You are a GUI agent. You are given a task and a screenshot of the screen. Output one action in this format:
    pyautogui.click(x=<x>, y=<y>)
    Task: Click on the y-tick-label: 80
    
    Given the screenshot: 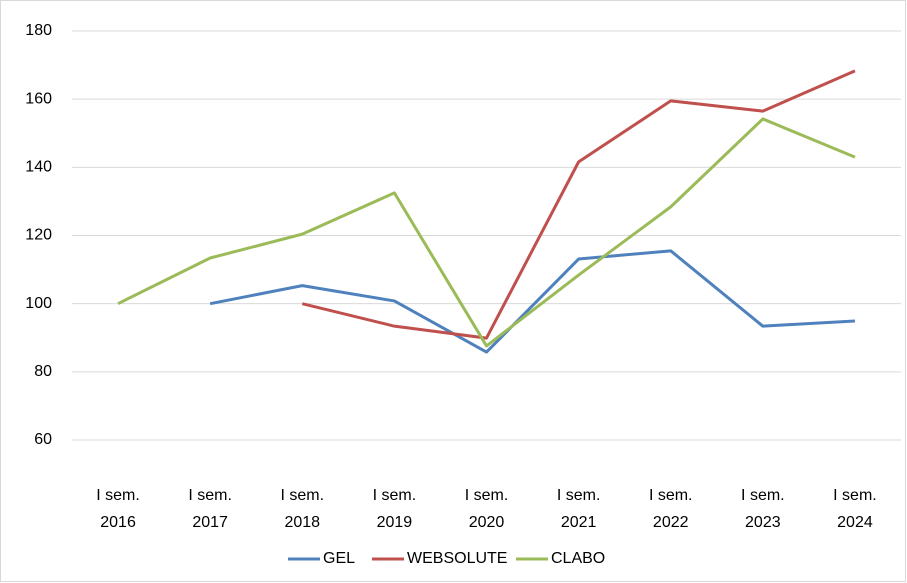 What is the action you would take?
    pyautogui.click(x=43, y=371)
    